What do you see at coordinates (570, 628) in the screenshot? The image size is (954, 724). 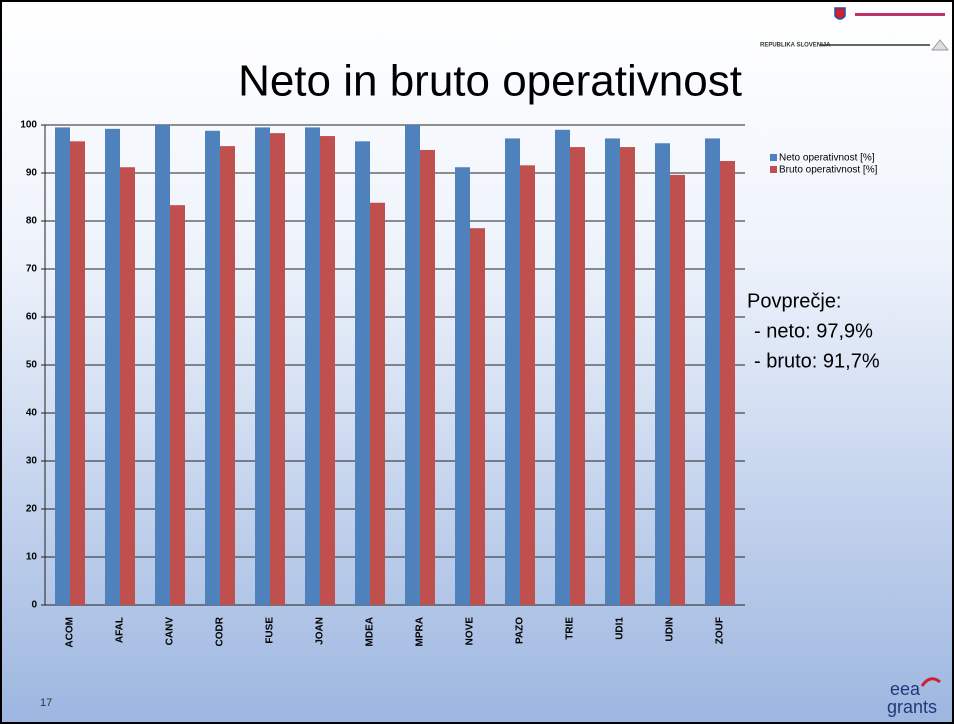 I see `x-tick-label: TRIE` at bounding box center [570, 628].